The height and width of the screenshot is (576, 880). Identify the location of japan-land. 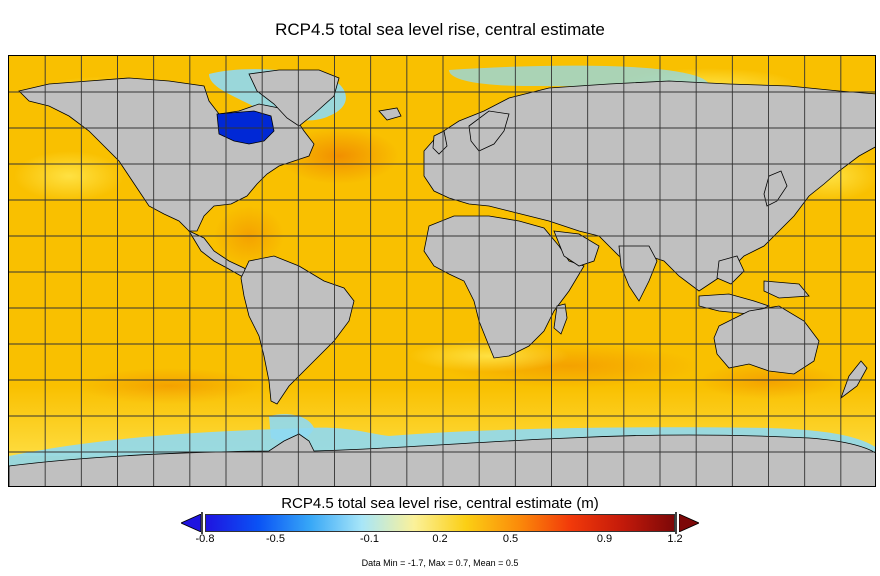
(775, 188).